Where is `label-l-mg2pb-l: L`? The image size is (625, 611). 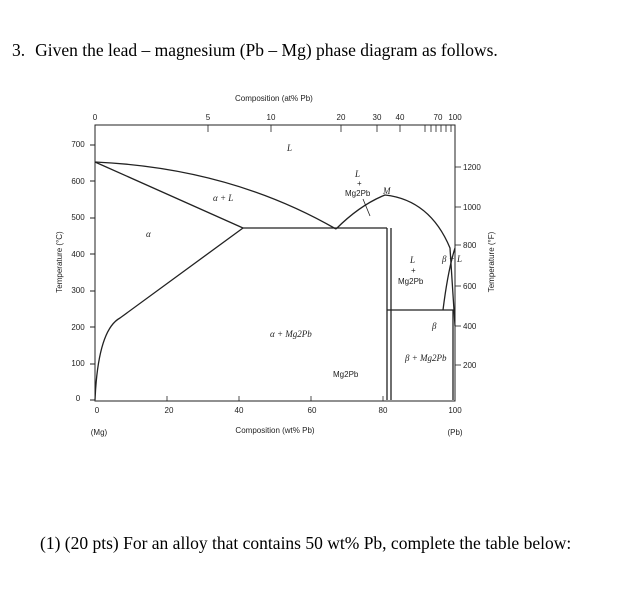
label-l-mg2pb-l: L is located at coordinates (357, 174).